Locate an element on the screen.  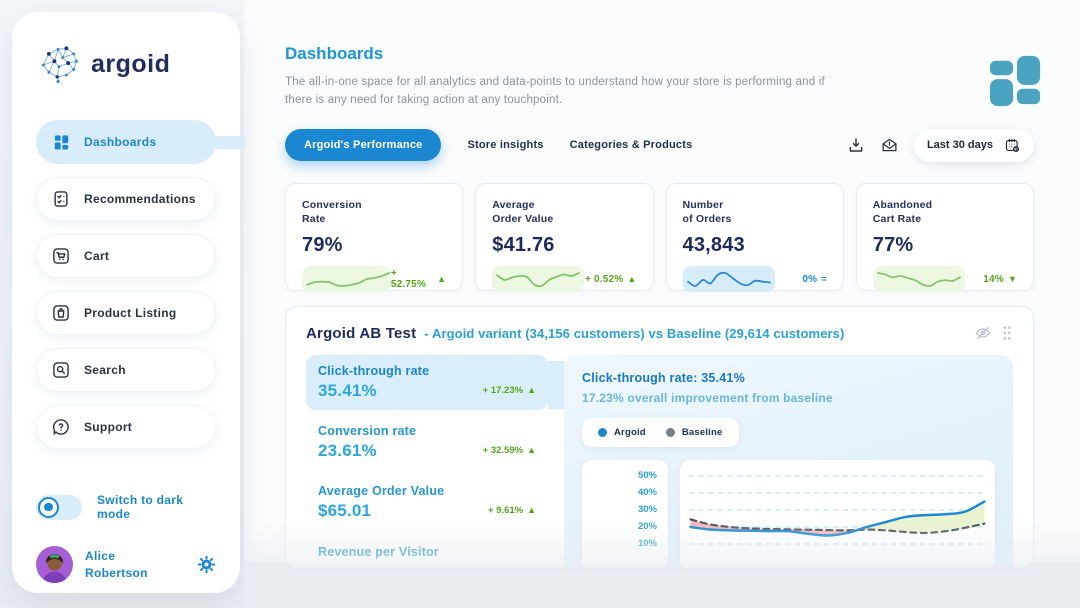
kpi-card-abandoned-cart-rate: Abandoned Cart Rate 77% 14% ▼ is located at coordinates (944, 237).